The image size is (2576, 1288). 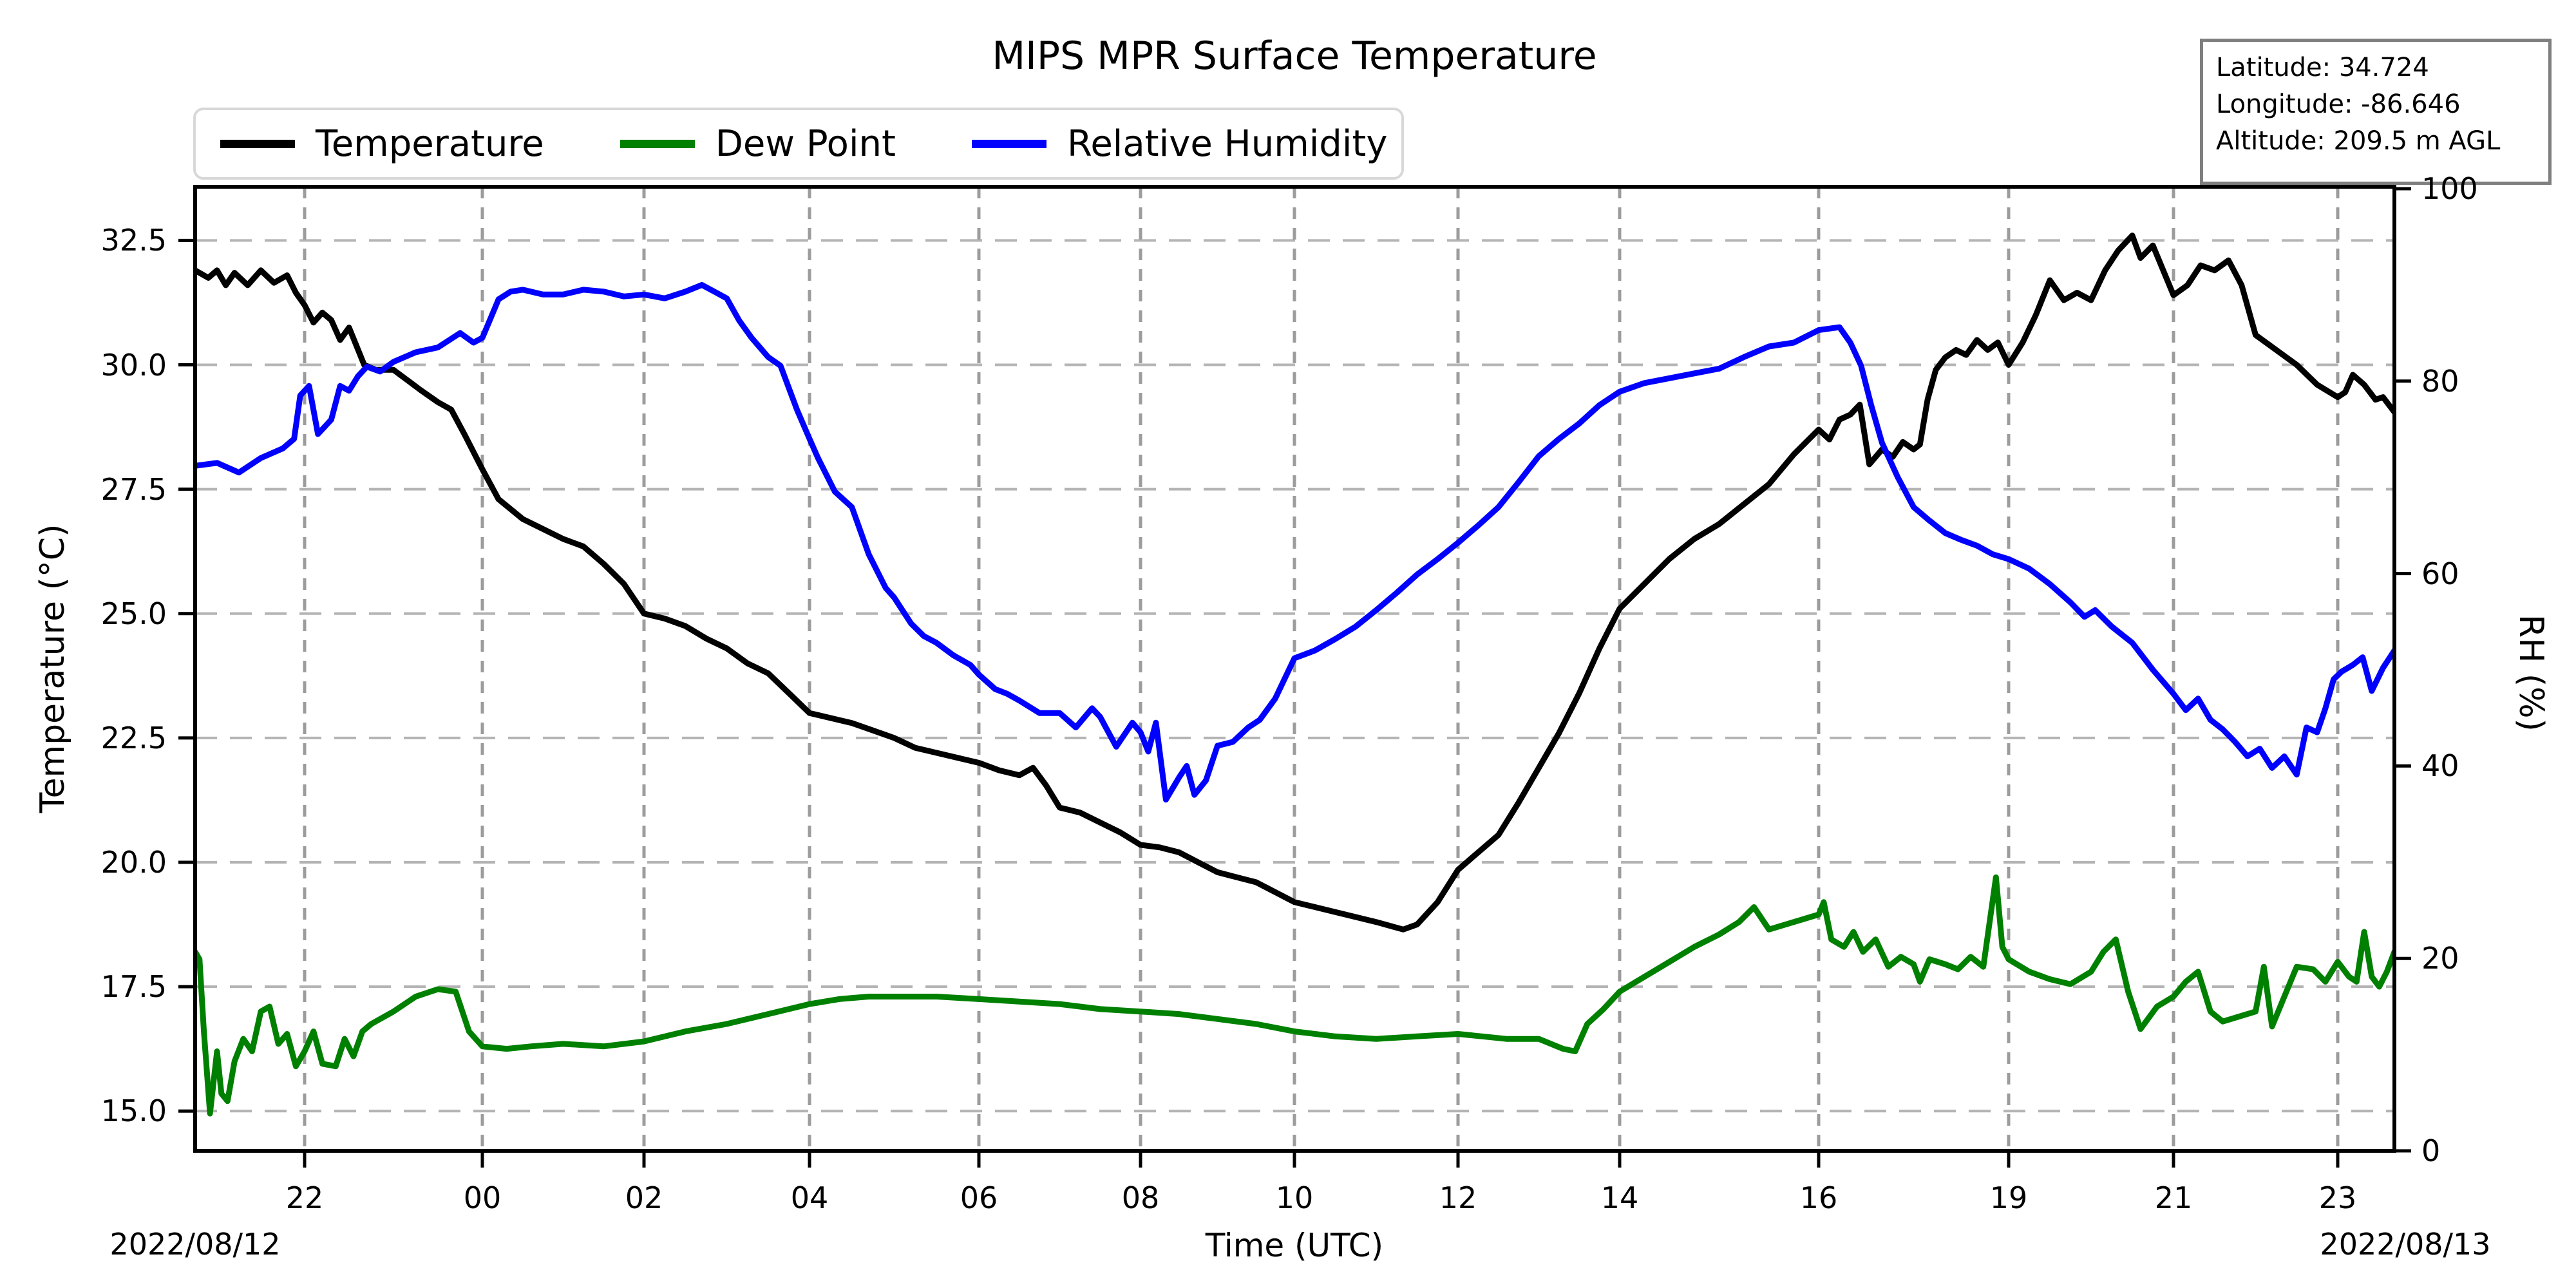 What do you see at coordinates (133, 738) in the screenshot?
I see `y-tick-left-22.5: 22.5` at bounding box center [133, 738].